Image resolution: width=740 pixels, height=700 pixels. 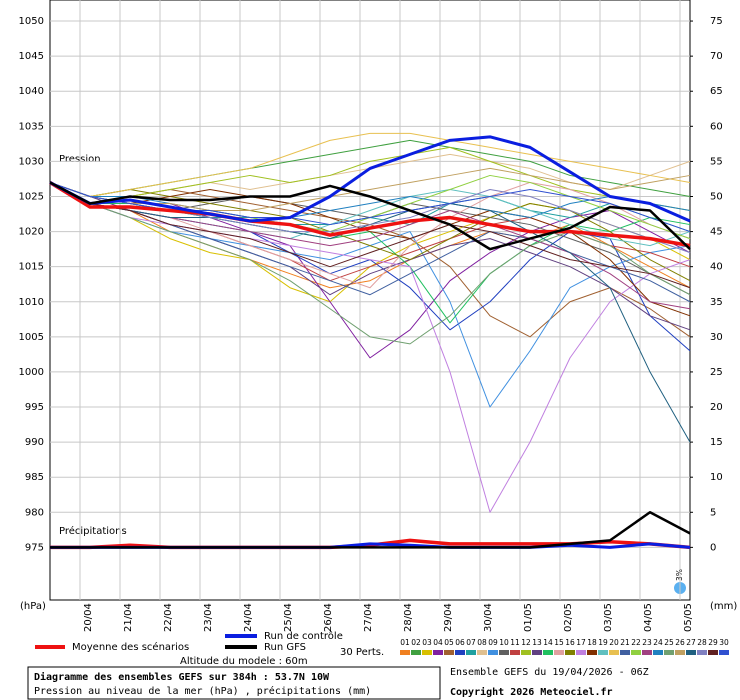 I want to click on legend-label: 16, so click(x=570, y=642).